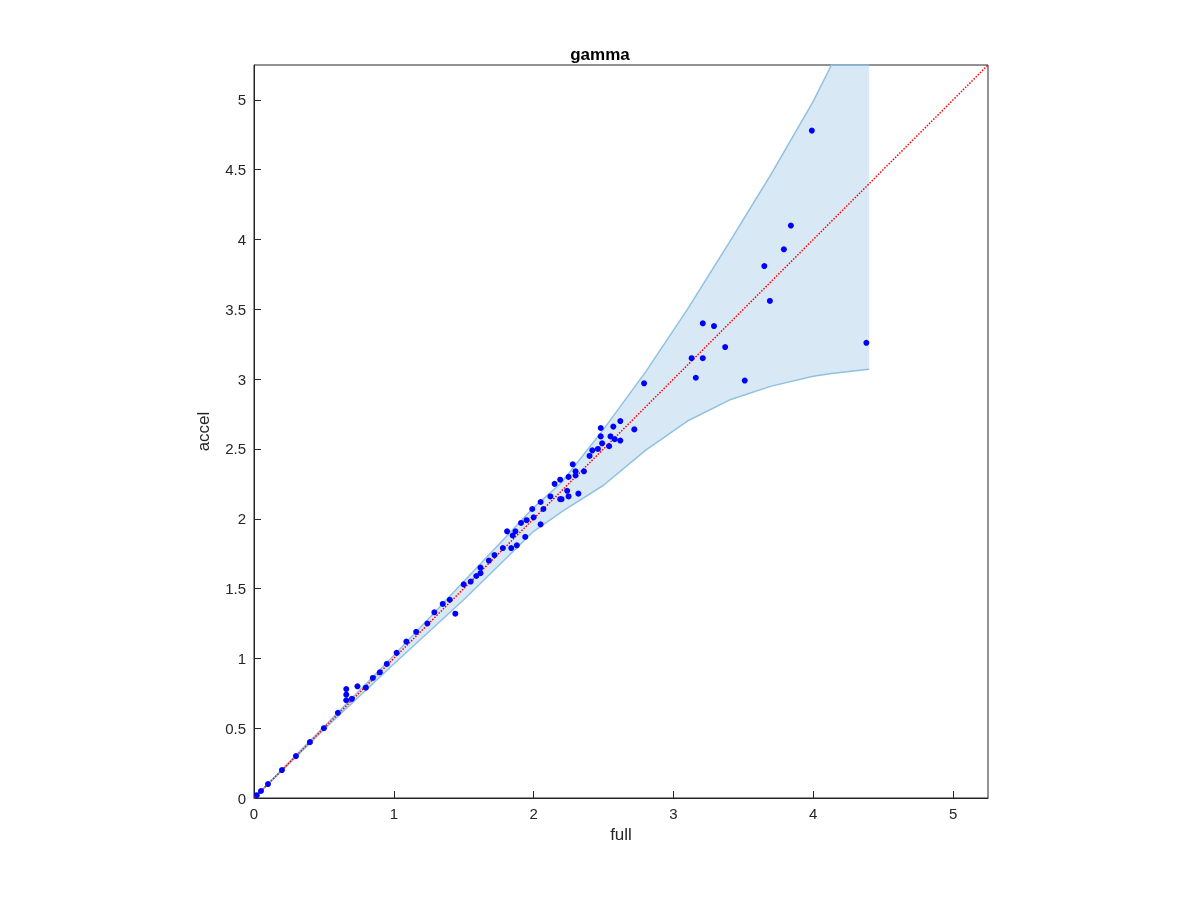 The height and width of the screenshot is (900, 1200). I want to click on y-tick-label: 2, so click(241, 519).